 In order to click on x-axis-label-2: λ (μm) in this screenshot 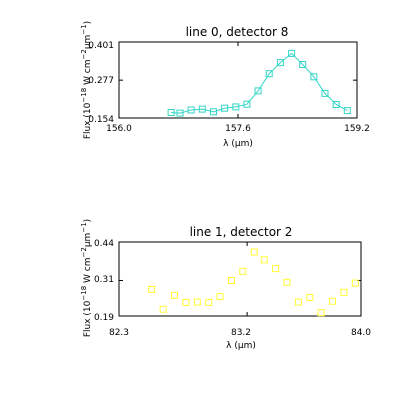, I will do `click(241, 346)`.